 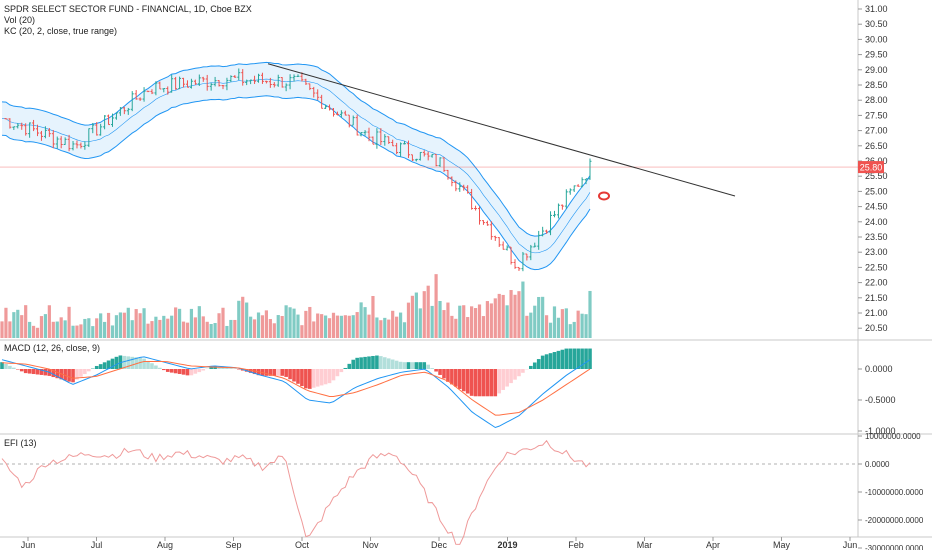 What do you see at coordinates (302, 545) in the screenshot?
I see `time-tick-label: Oct` at bounding box center [302, 545].